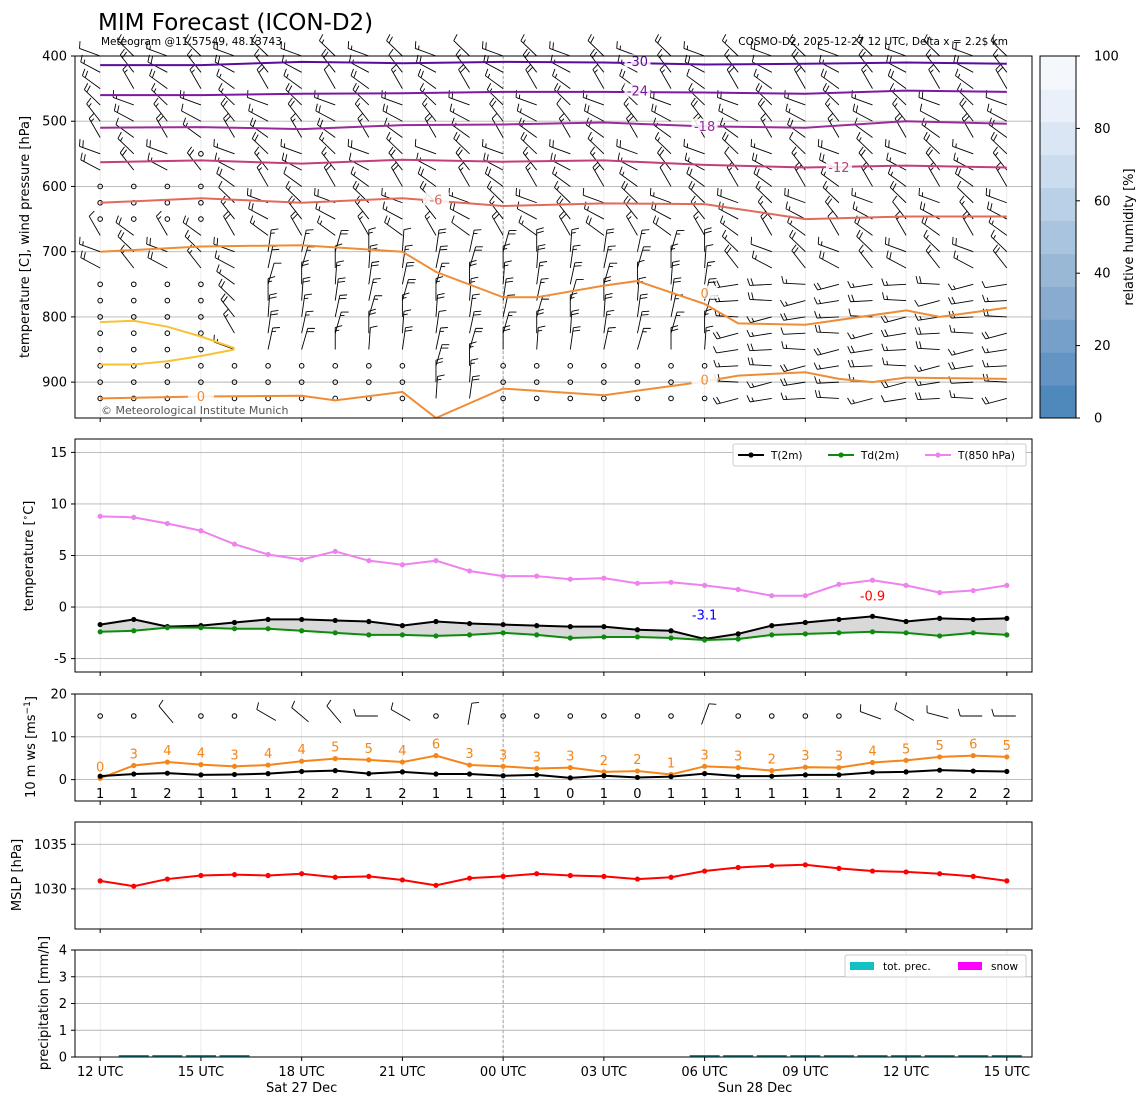 The height and width of the screenshot is (1105, 1148). What do you see at coordinates (604, 1072) in the screenshot?
I see `time-tick-label: 03 UTC` at bounding box center [604, 1072].